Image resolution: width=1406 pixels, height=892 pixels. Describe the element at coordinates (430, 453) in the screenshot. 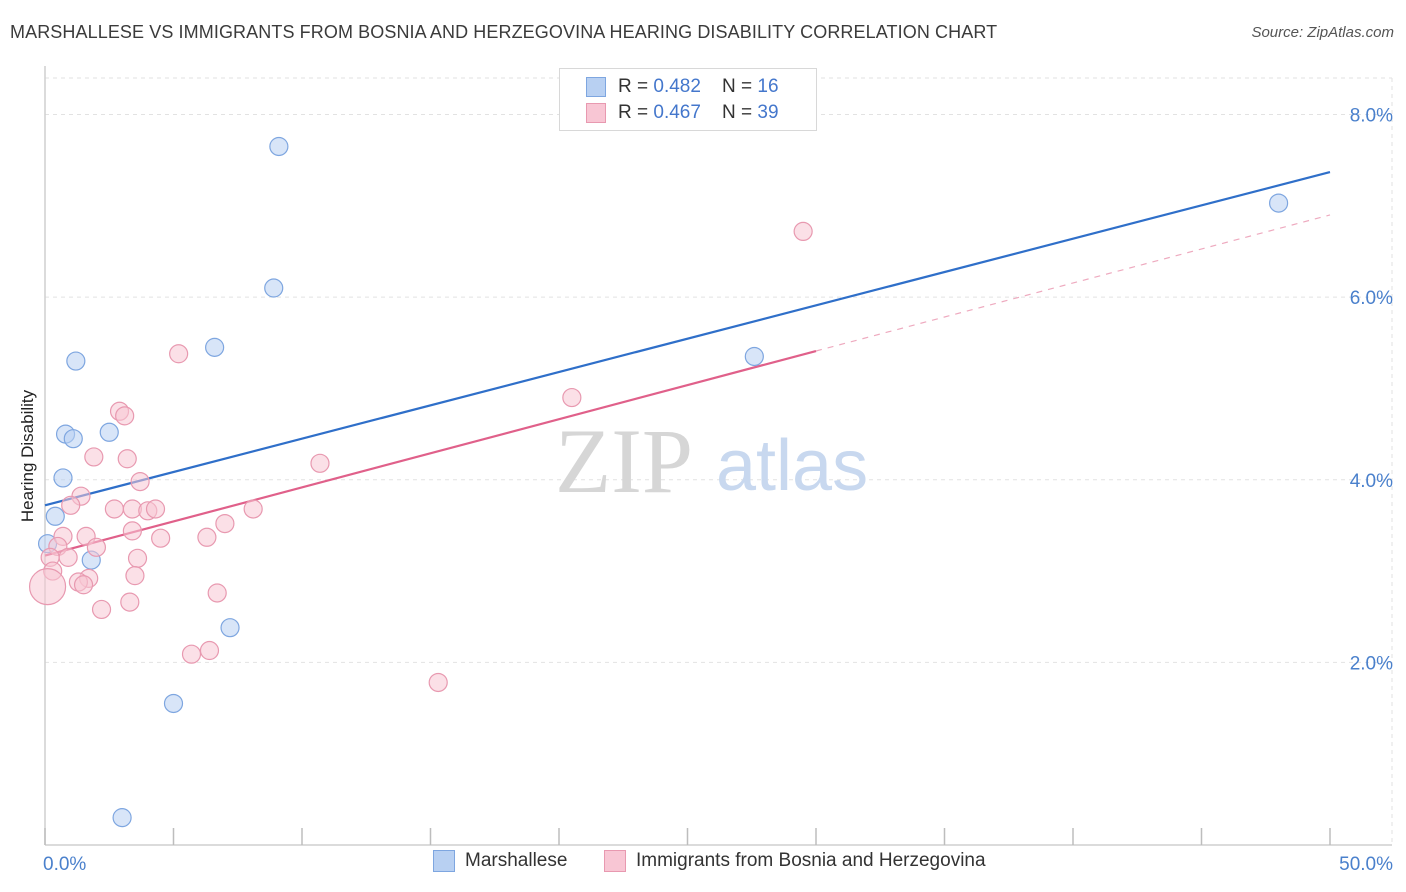

I see `trendline-bosnia` at that location.